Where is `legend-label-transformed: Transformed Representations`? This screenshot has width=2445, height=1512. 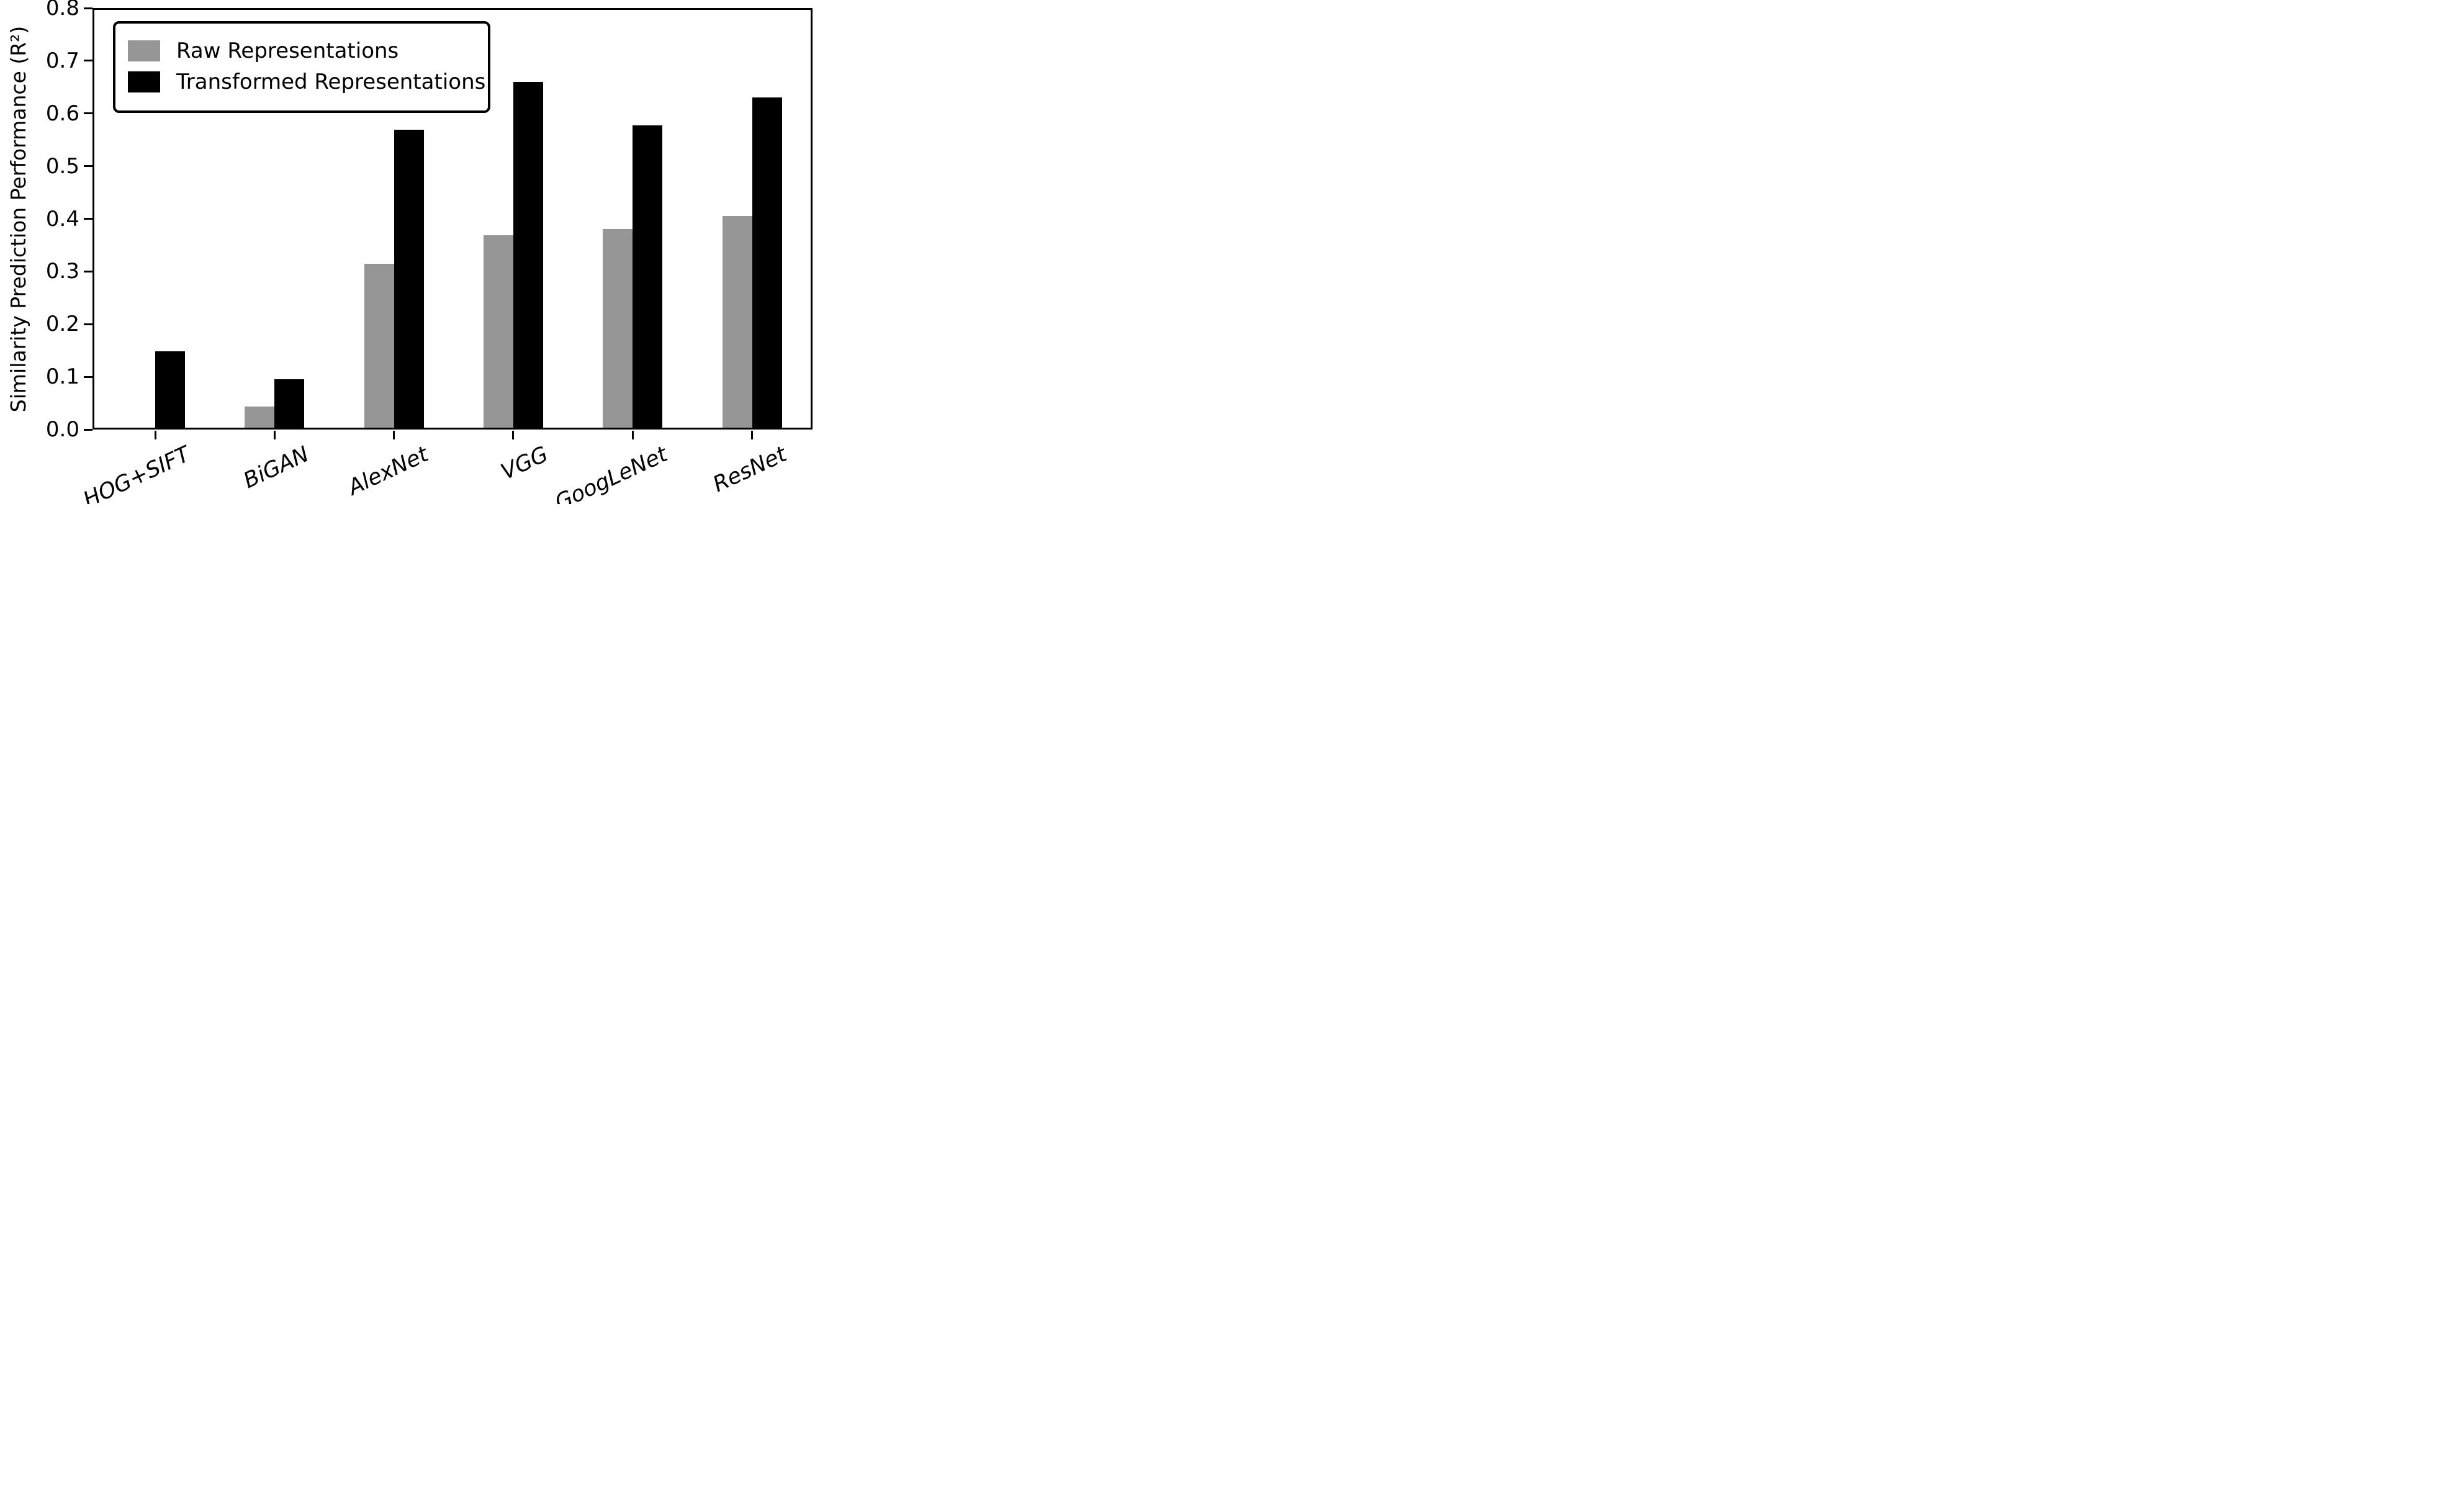 legend-label-transformed: Transformed Representations is located at coordinates (331, 82).